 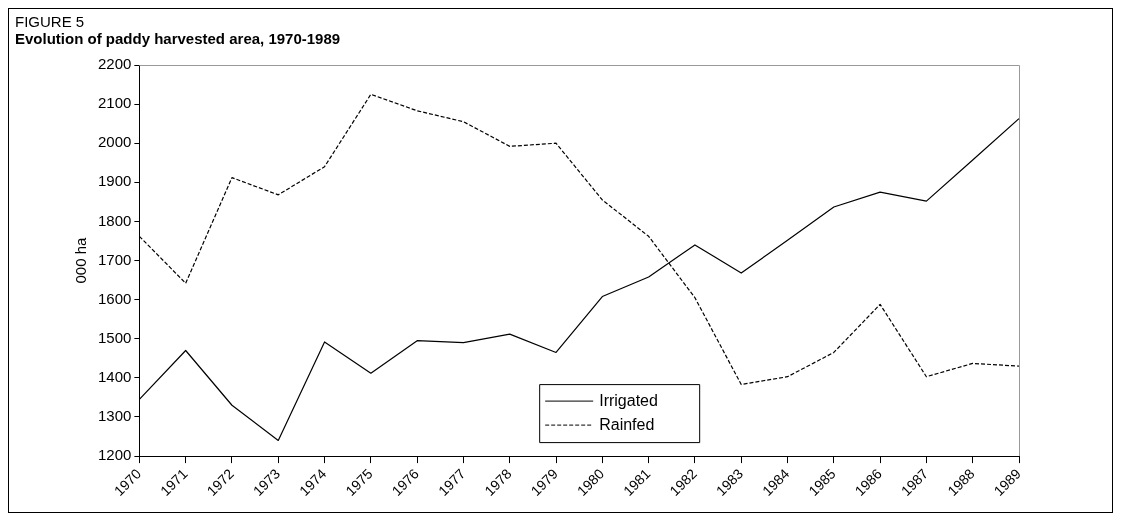 What do you see at coordinates (81, 260) in the screenshot?
I see `y-axis-title: 000 ha` at bounding box center [81, 260].